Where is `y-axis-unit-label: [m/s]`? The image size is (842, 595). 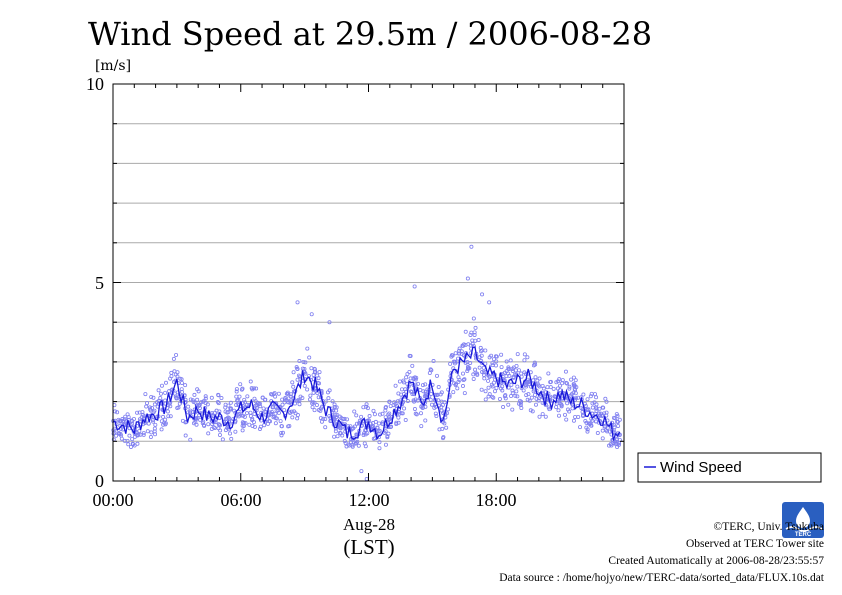
y-axis-unit-label: [m/s] is located at coordinates (113, 66).